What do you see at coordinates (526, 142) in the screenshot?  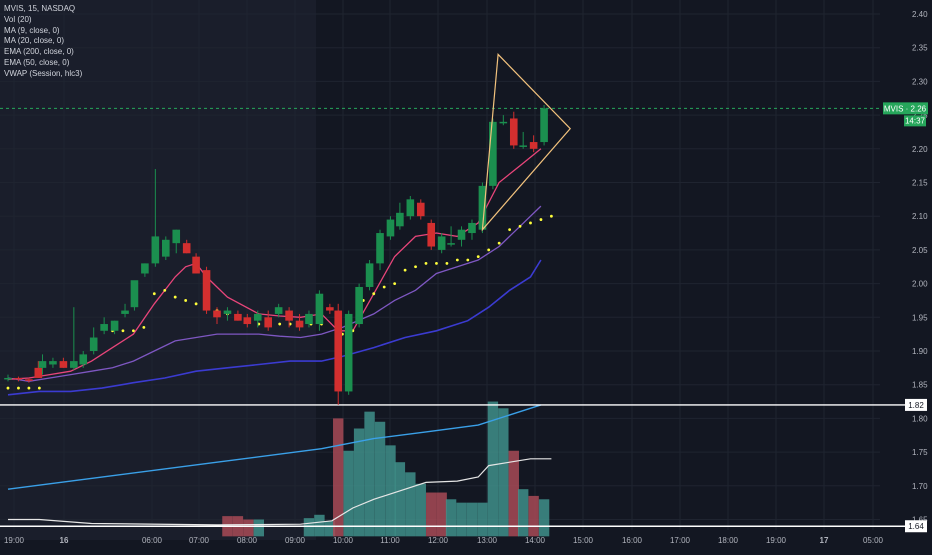 I see `triangle-drawing` at bounding box center [526, 142].